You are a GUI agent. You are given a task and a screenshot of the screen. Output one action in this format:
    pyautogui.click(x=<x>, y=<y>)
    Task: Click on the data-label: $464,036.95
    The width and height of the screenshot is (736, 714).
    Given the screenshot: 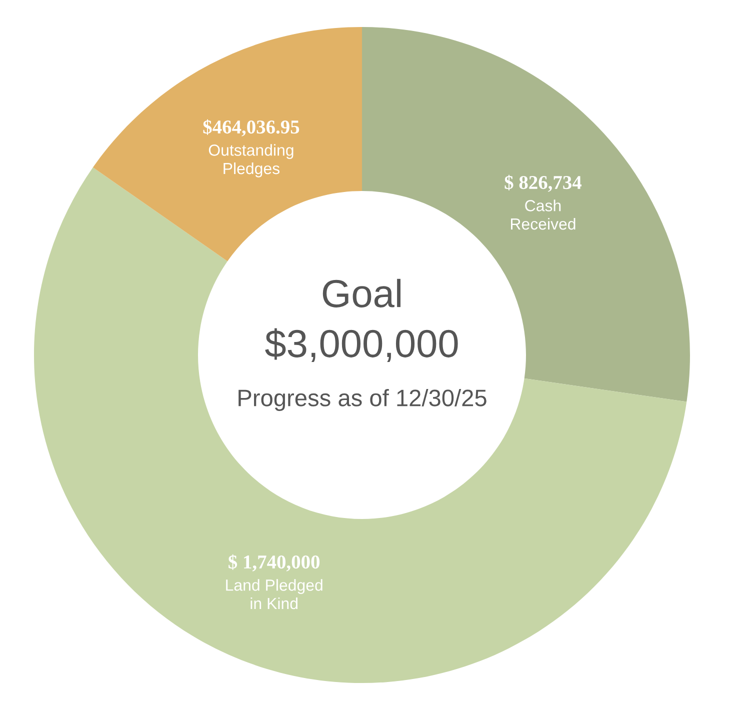 What is the action you would take?
    pyautogui.click(x=251, y=127)
    